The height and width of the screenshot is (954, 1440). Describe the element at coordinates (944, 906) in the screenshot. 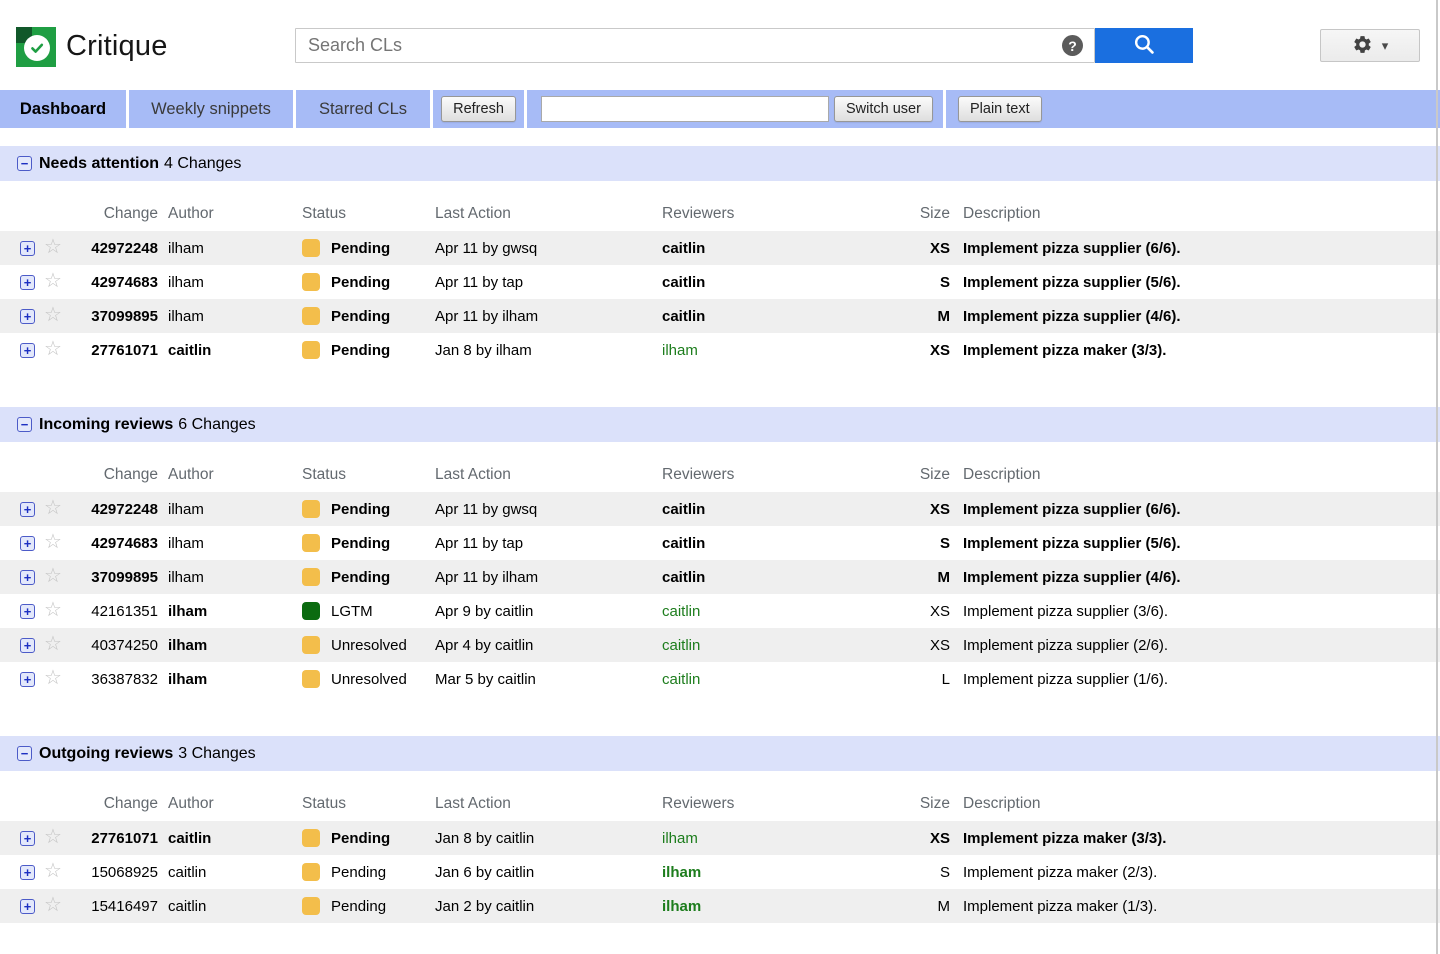

I see `cl-size: M` at that location.